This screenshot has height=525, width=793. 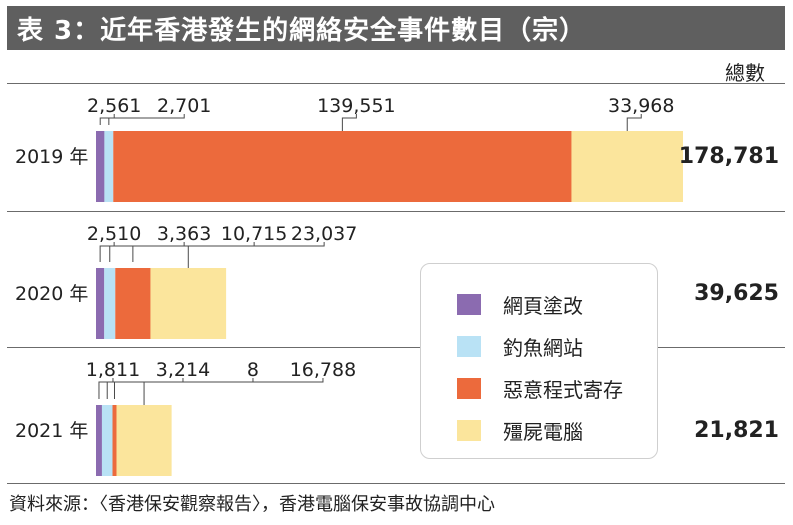 What do you see at coordinates (641, 106) in the screenshot?
I see `value-label-botnet: 33,968` at bounding box center [641, 106].